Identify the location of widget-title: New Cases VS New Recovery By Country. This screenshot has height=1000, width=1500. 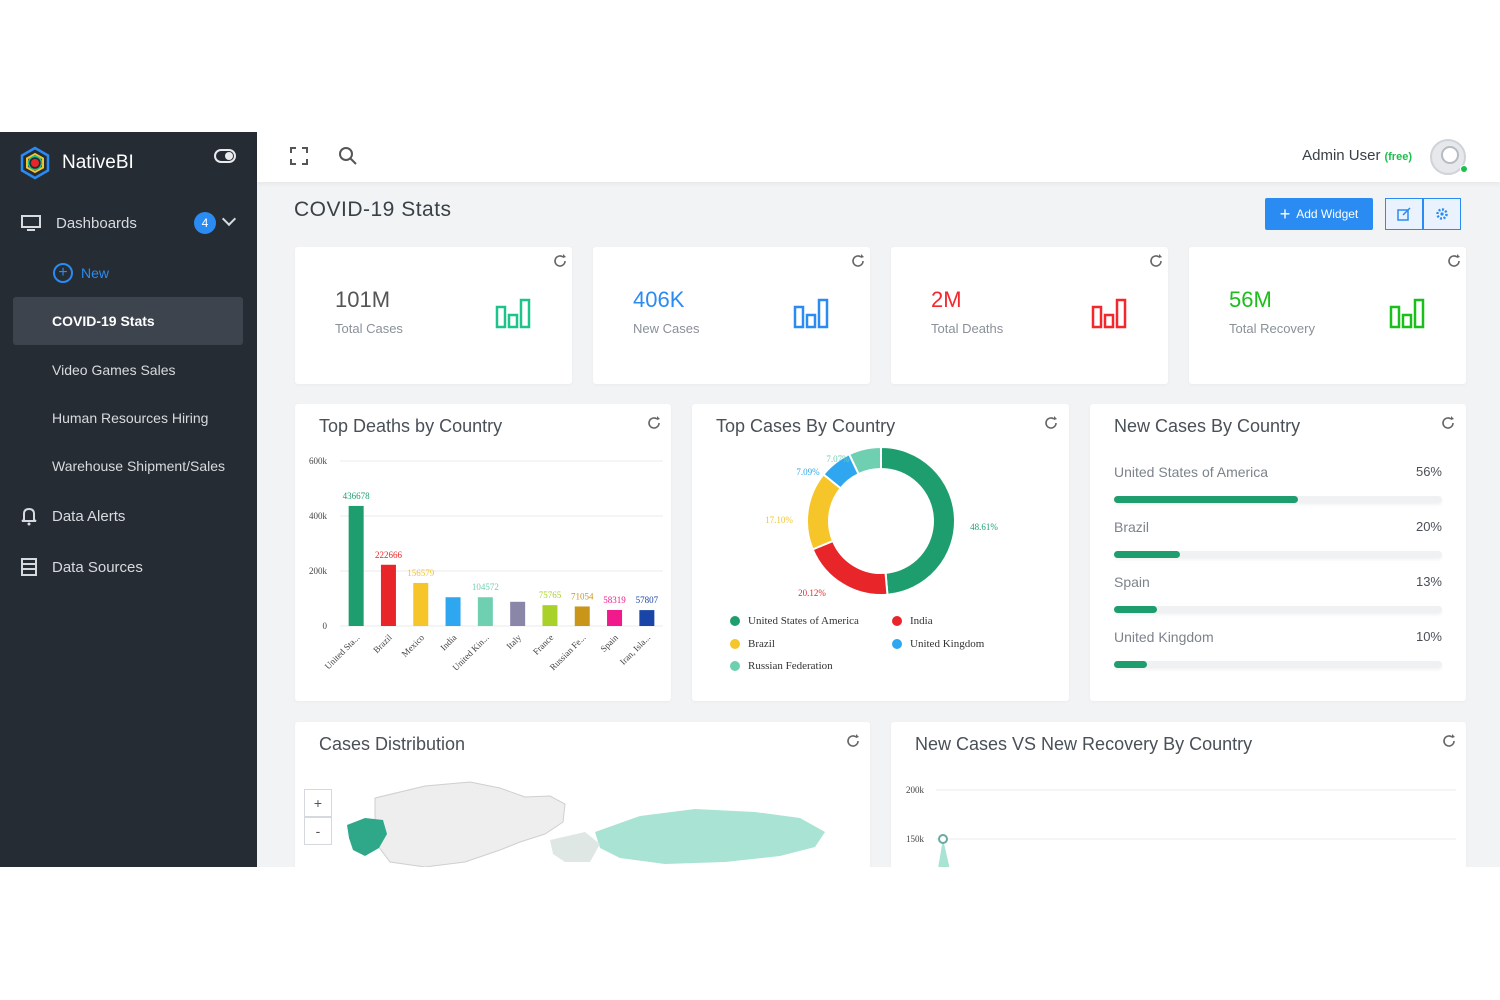
(1084, 744).